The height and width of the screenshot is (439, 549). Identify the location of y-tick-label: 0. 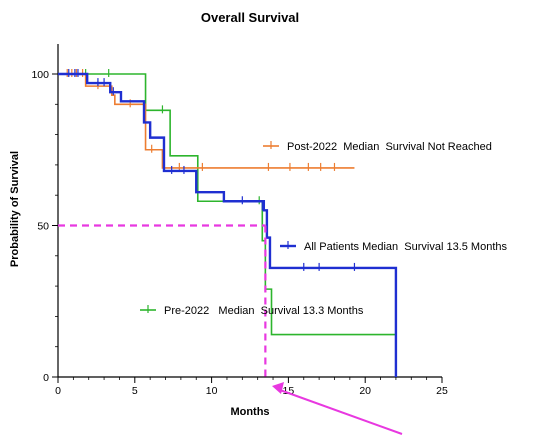
(46, 378).